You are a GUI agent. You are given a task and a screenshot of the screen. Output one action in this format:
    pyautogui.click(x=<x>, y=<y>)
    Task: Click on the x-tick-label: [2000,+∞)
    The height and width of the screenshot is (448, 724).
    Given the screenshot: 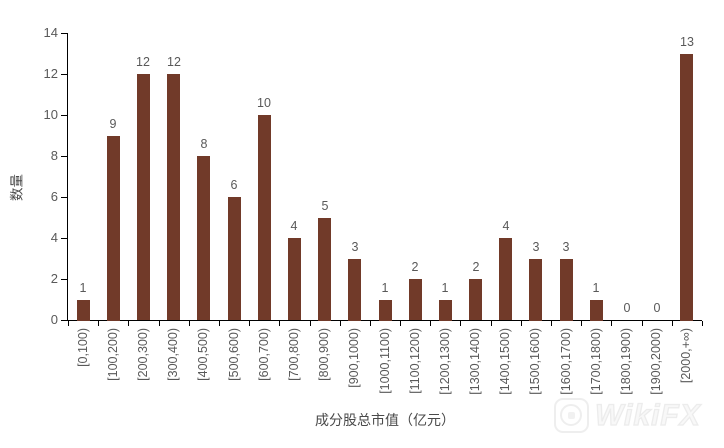 What is the action you would take?
    pyautogui.click(x=686, y=356)
    